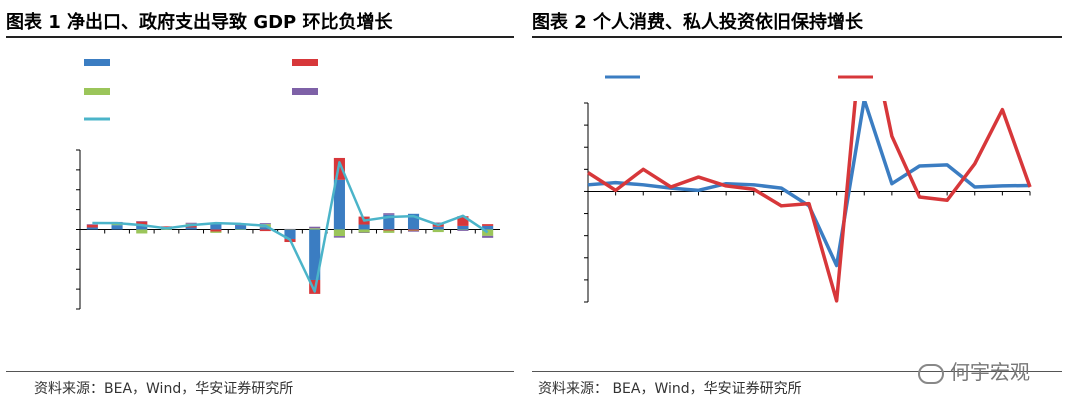 This screenshot has width=1080, height=415. I want to click on left-title-rule, so click(260, 37).